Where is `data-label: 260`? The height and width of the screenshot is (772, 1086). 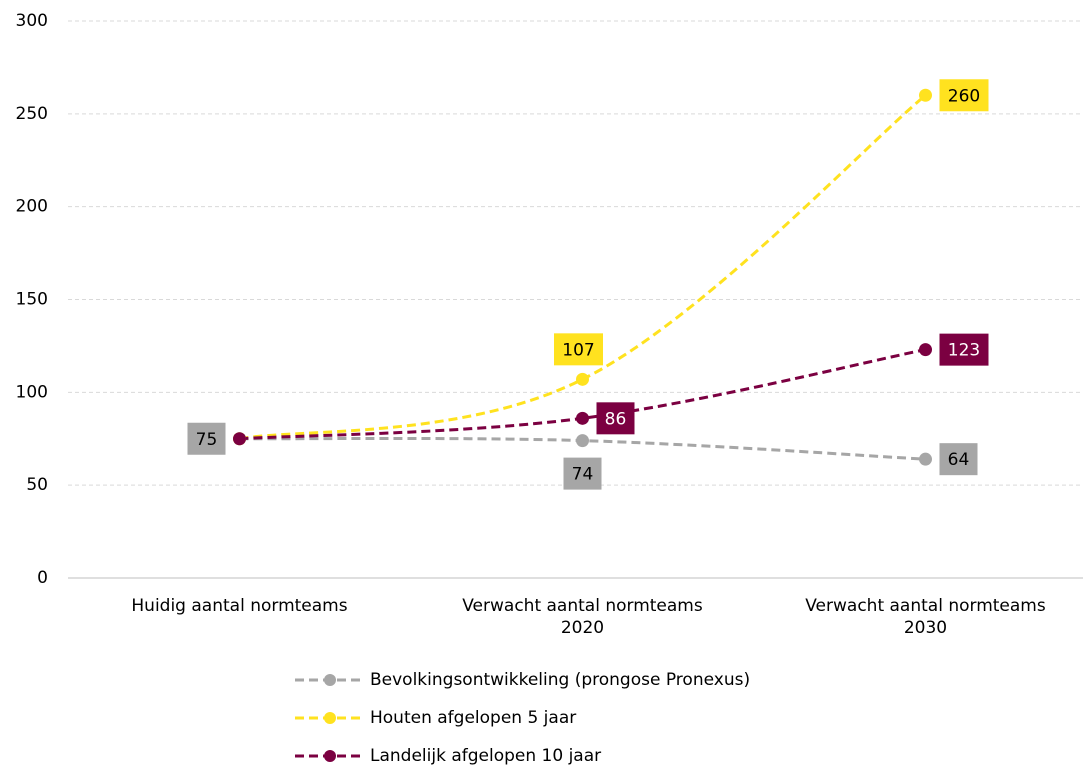 data-label: 260 is located at coordinates (964, 96).